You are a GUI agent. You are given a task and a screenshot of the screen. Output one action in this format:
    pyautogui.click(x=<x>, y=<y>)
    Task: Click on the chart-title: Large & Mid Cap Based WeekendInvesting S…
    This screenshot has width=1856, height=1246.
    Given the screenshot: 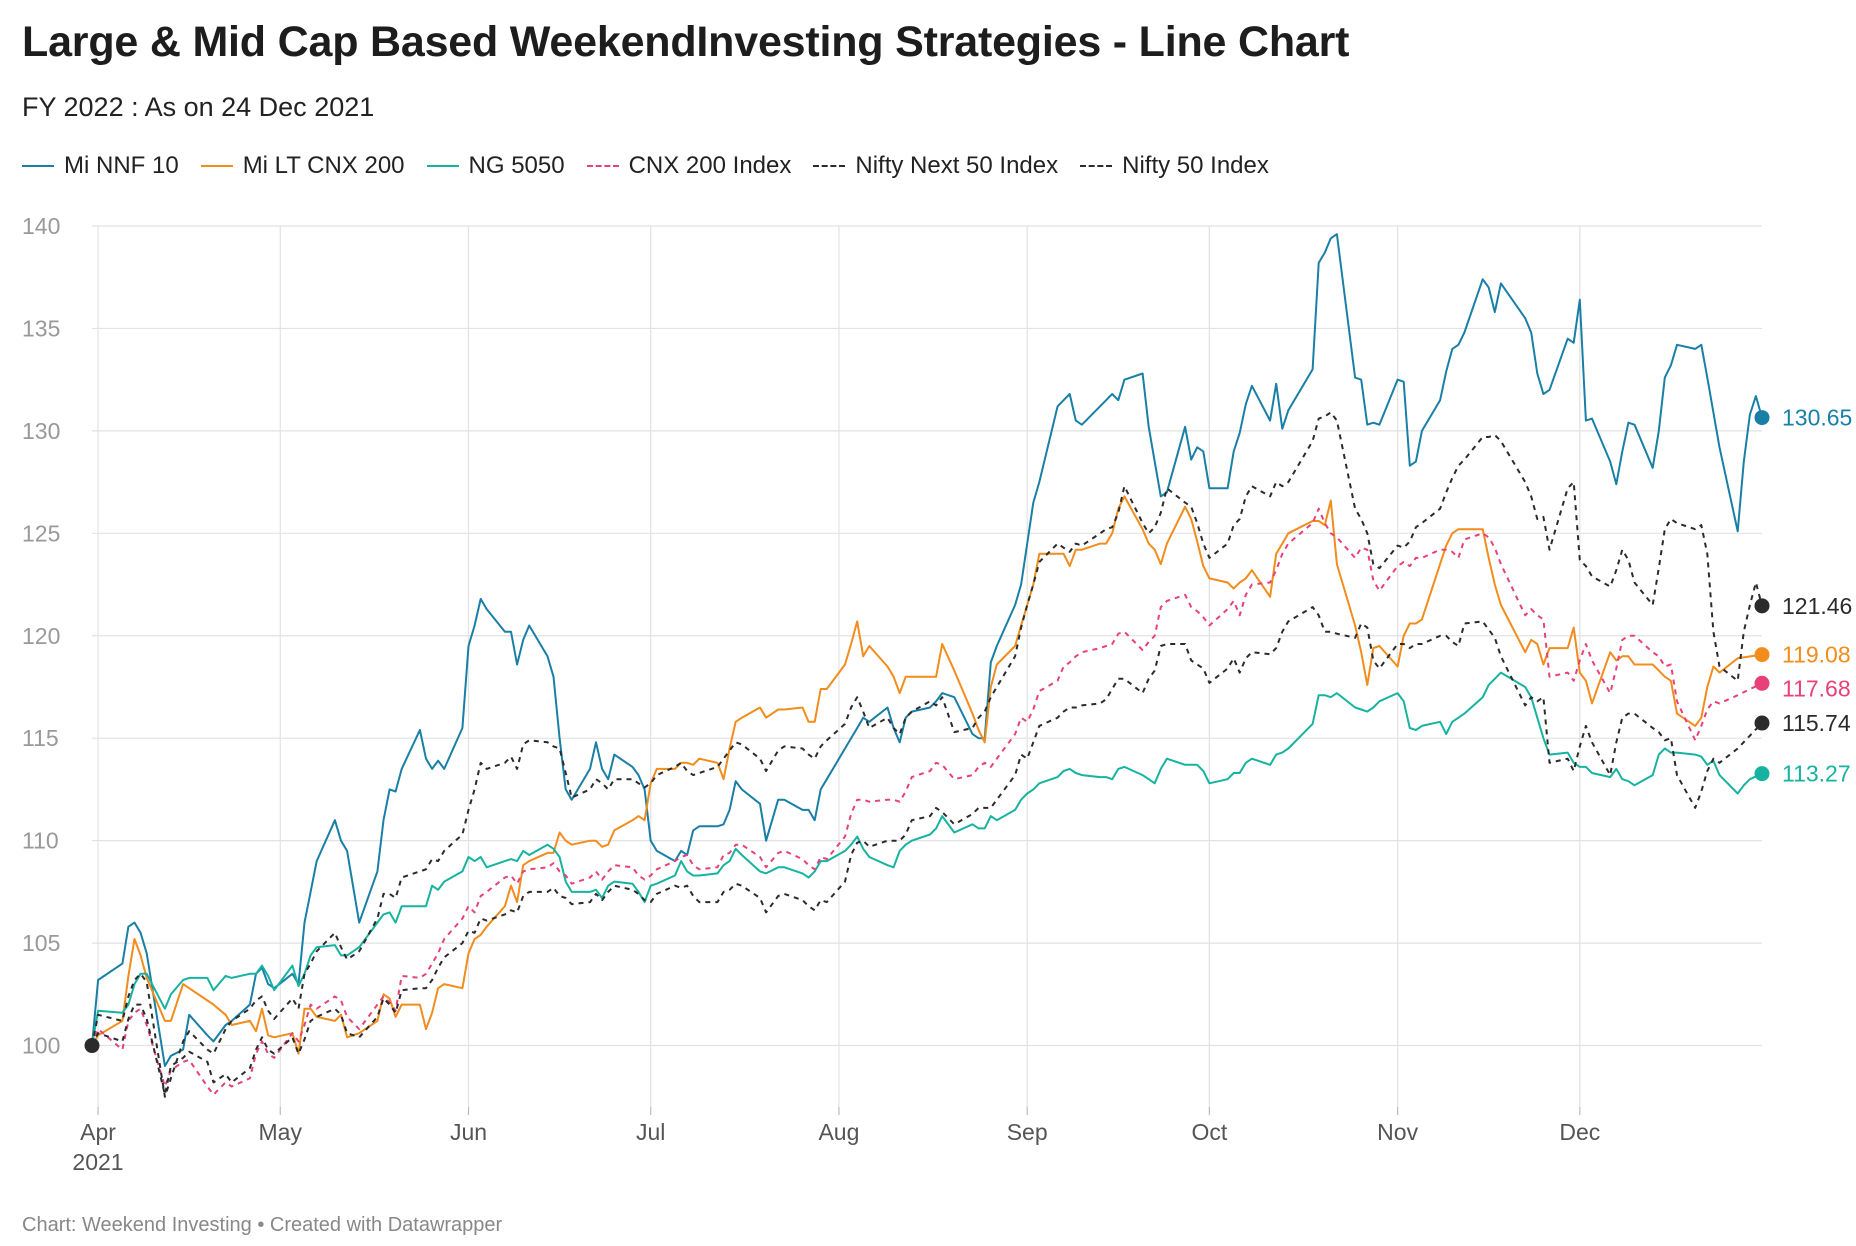 What is the action you would take?
    pyautogui.click(x=686, y=42)
    